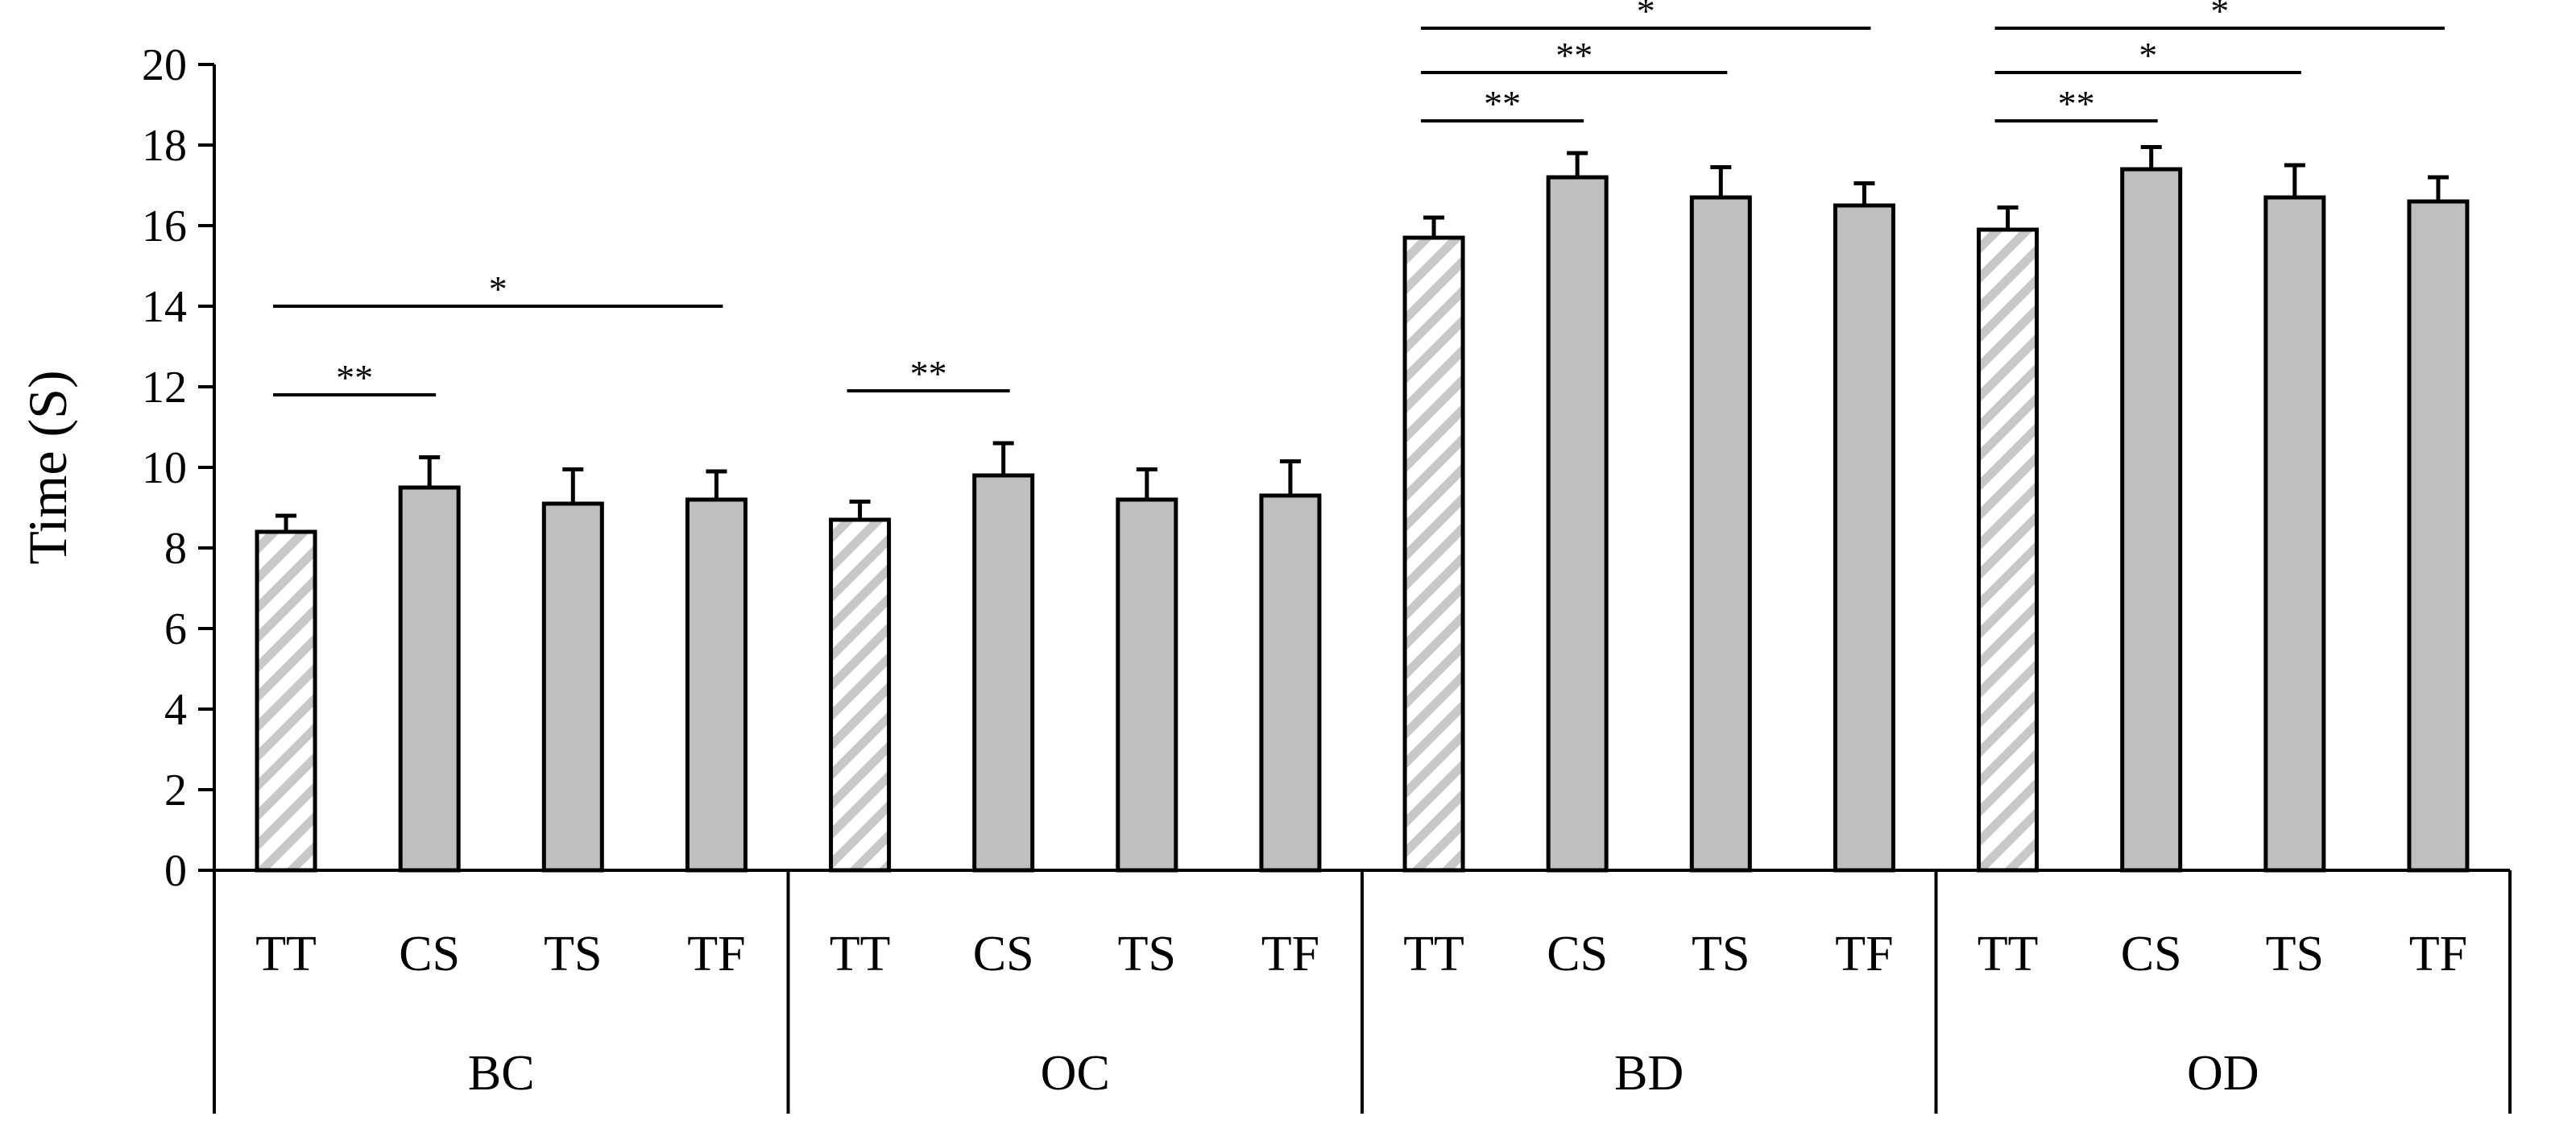 The width and height of the screenshot is (2576, 1137). I want to click on bar-bd-cs, so click(1577, 524).